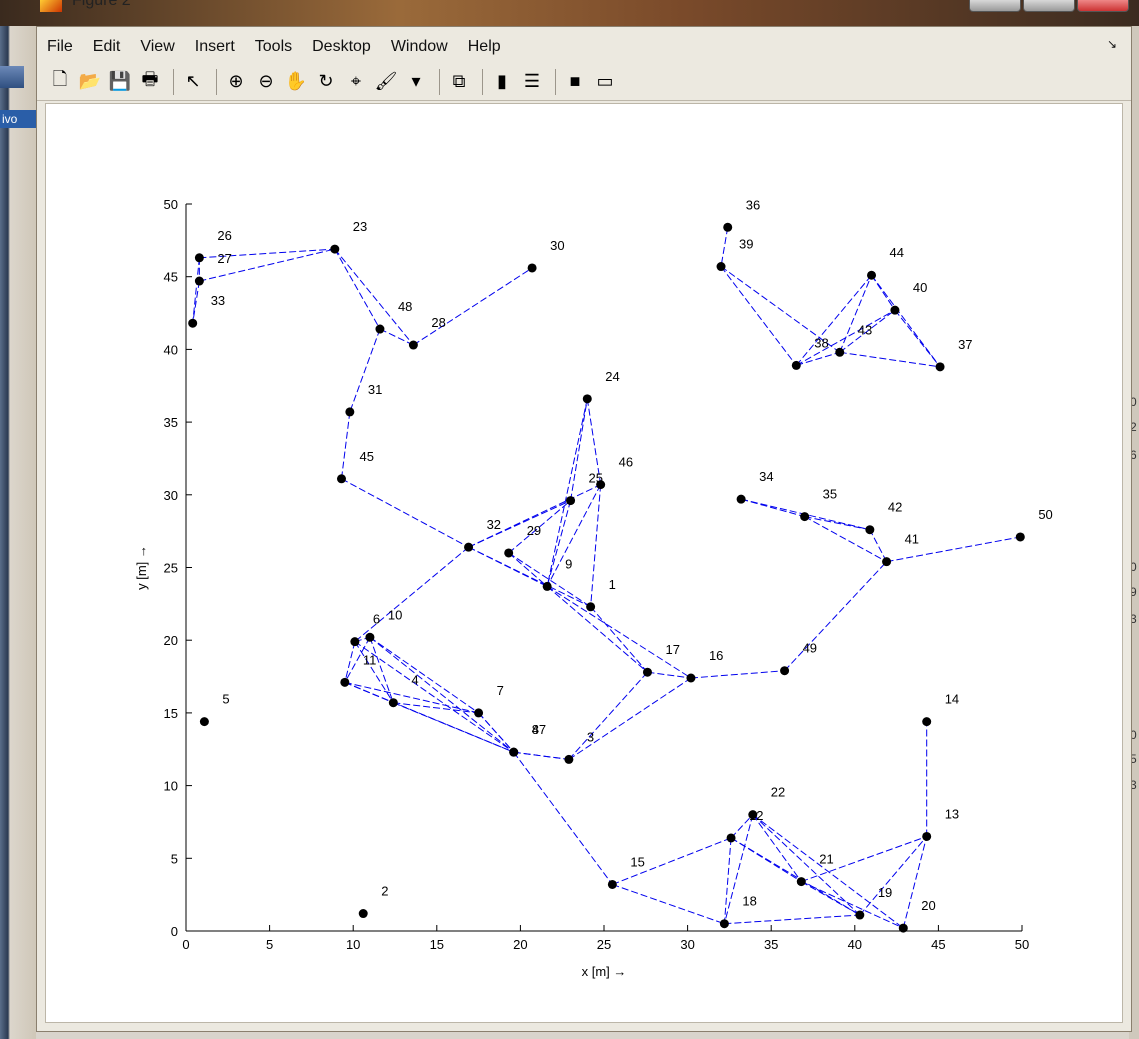 Image resolution: width=1139 pixels, height=1039 pixels. What do you see at coordinates (395, 614) in the screenshot?
I see `node-label: 10` at bounding box center [395, 614].